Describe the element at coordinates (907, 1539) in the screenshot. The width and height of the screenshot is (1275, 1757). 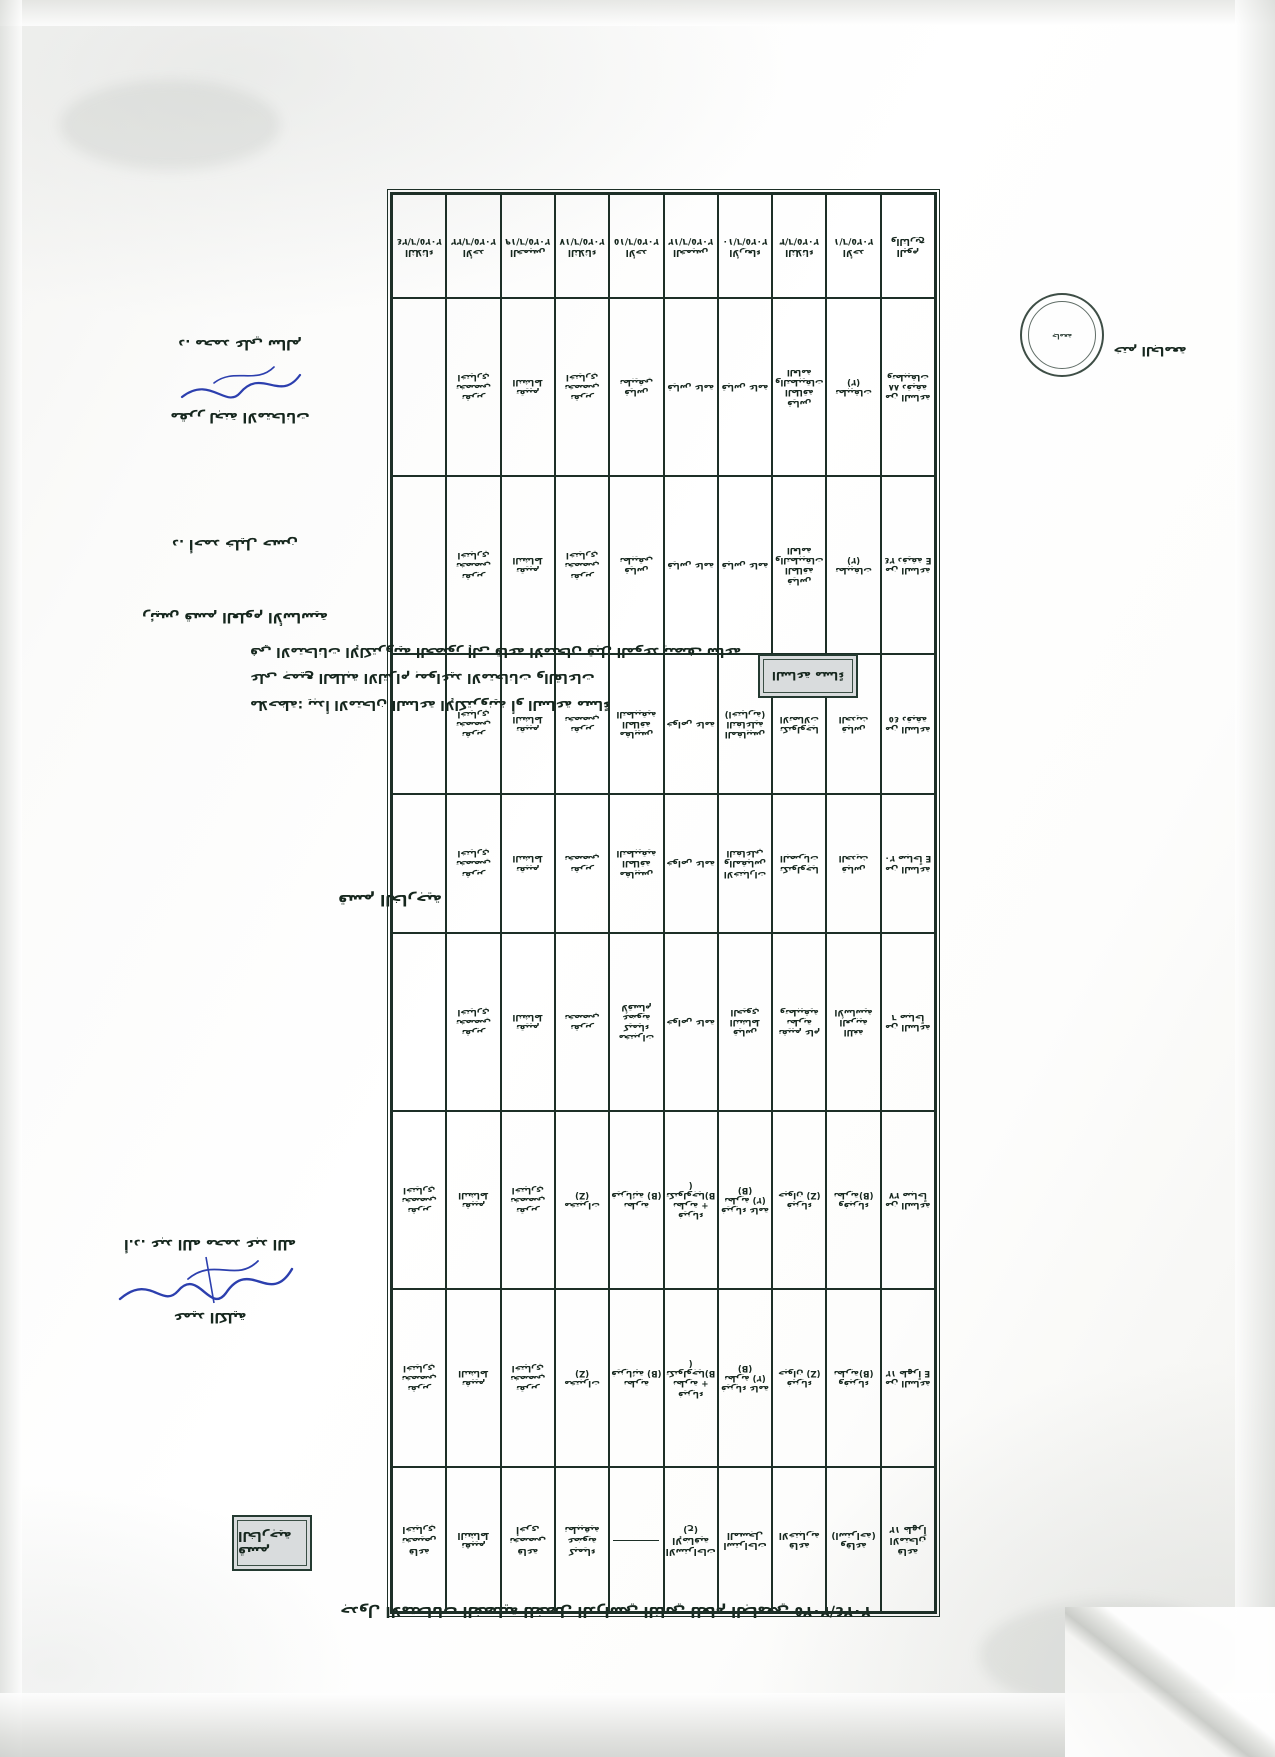
I see `table-header-cell: قاعة الامتحان ١٢ ظهراً` at that location.